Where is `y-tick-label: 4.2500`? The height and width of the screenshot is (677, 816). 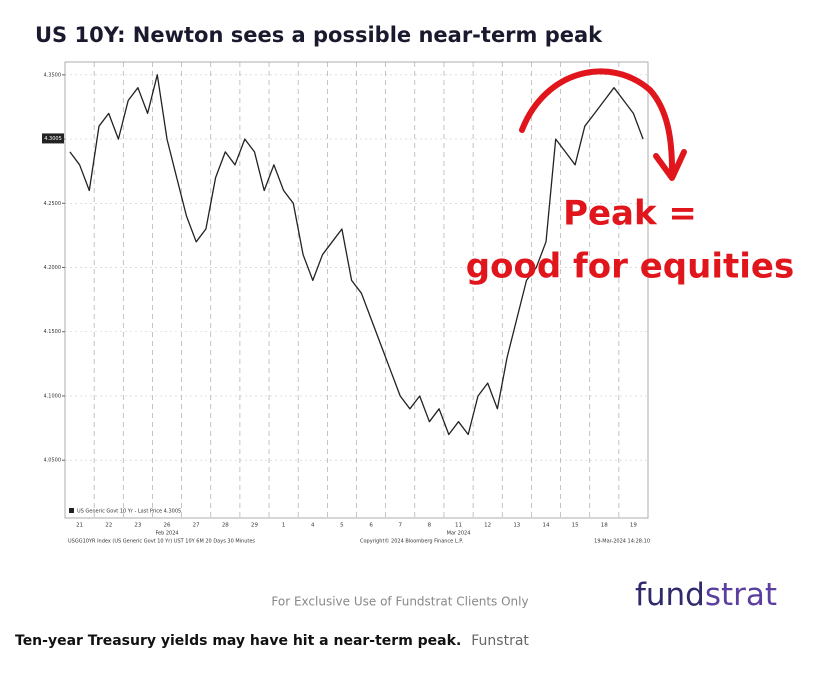 y-tick-label: 4.2500 is located at coordinates (53, 204).